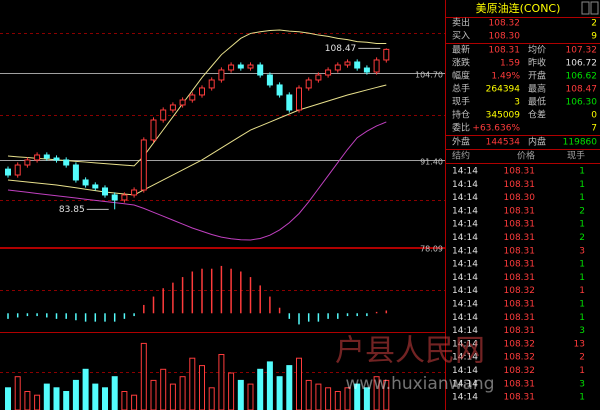 Image resolution: width=600 pixels, height=410 pixels. I want to click on quote-label: 7, so click(594, 129).